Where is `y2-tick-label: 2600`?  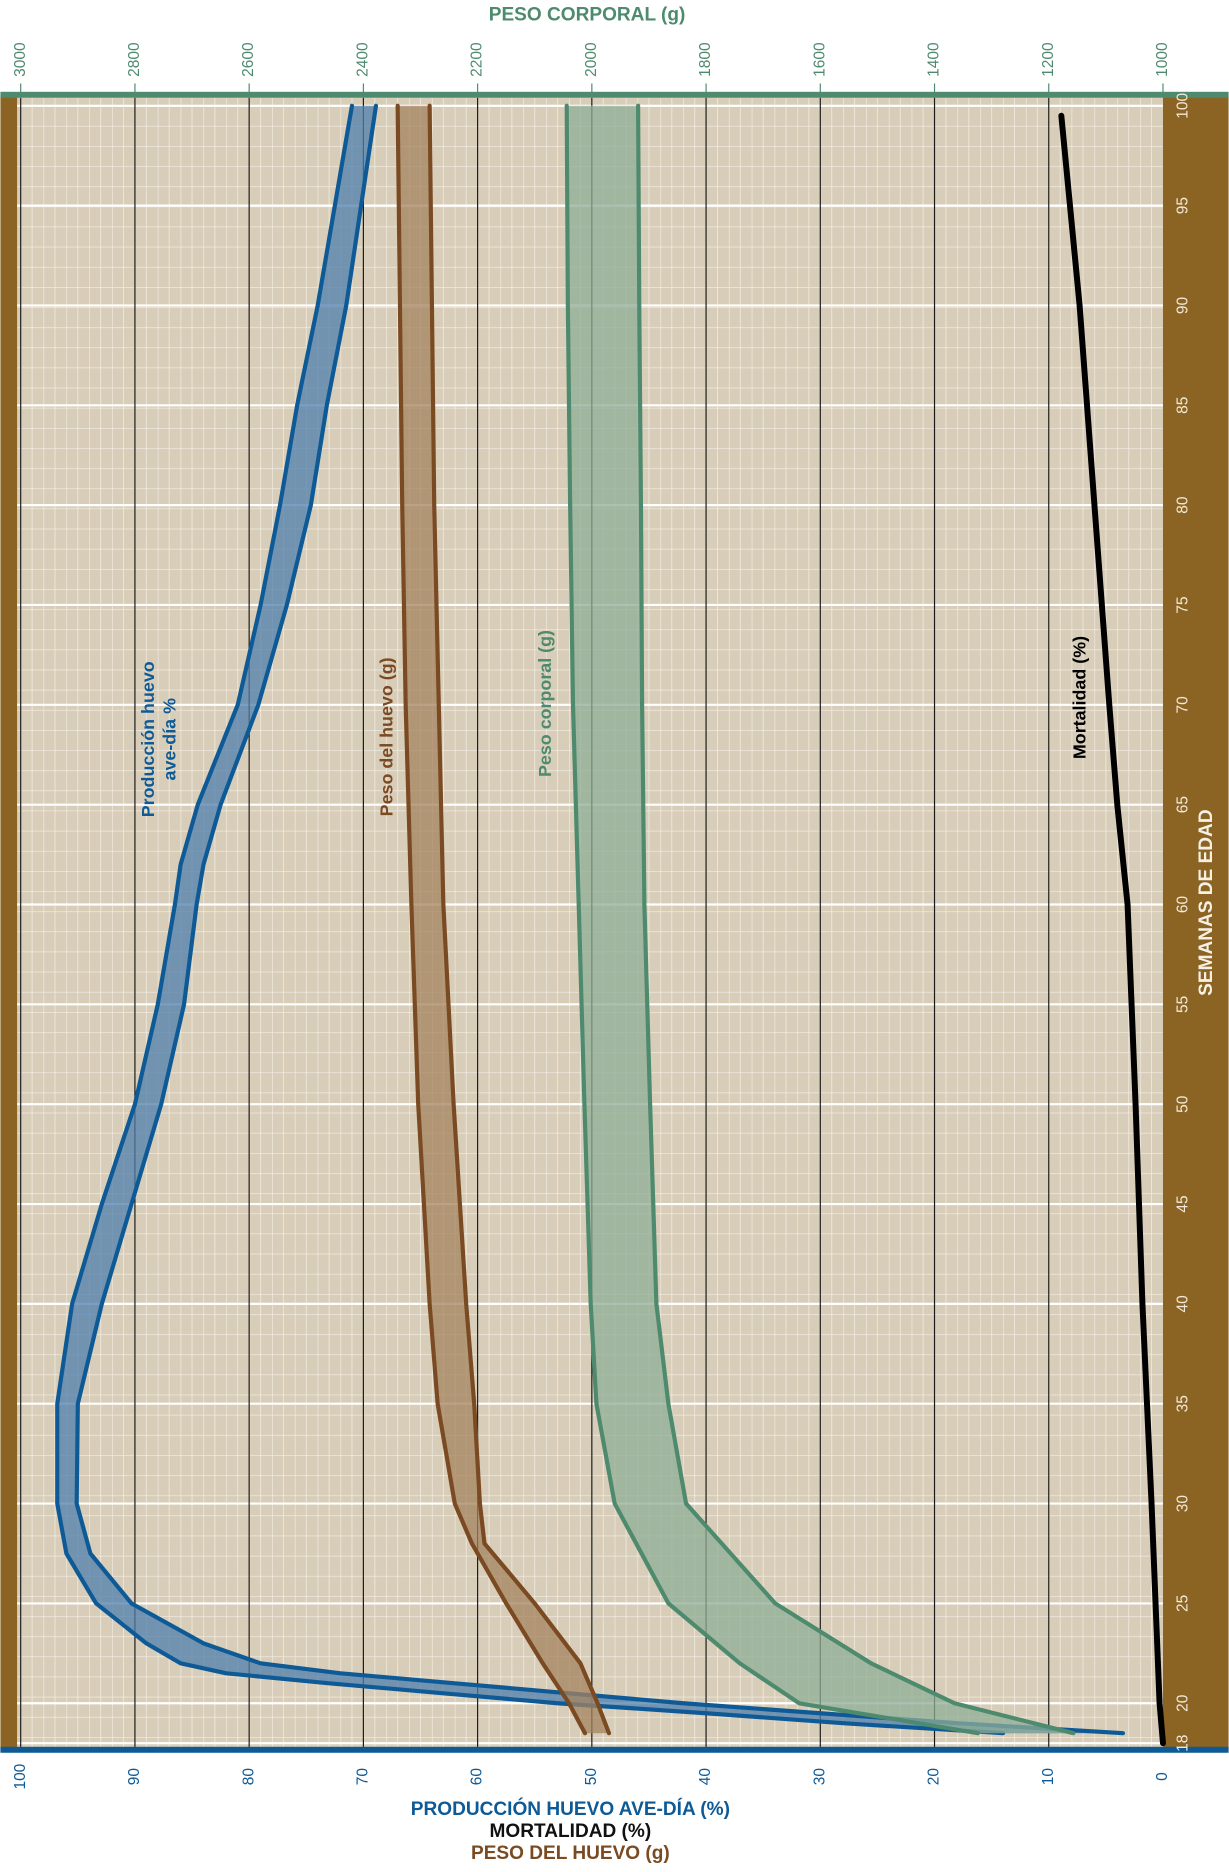
y2-tick-label: 2600 is located at coordinates (248, 59).